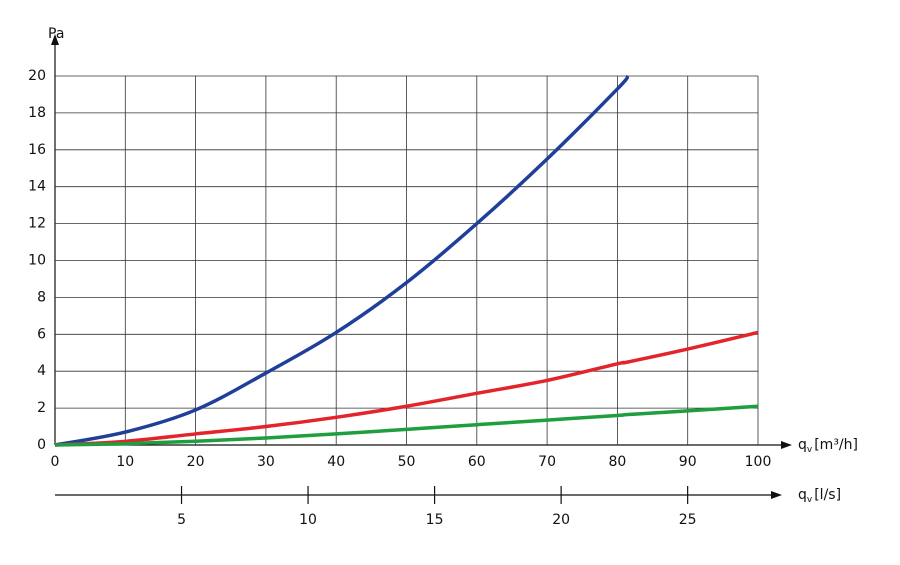 The height and width of the screenshot is (565, 900). I want to click on x-label-unit: [m³/h], so click(836, 445).